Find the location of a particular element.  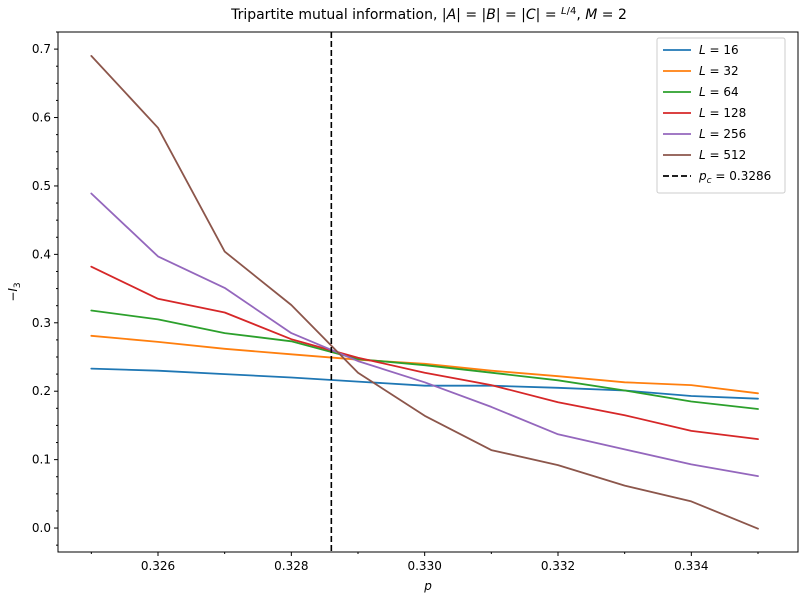

y-tick-label: 0.4 is located at coordinates (41, 254).